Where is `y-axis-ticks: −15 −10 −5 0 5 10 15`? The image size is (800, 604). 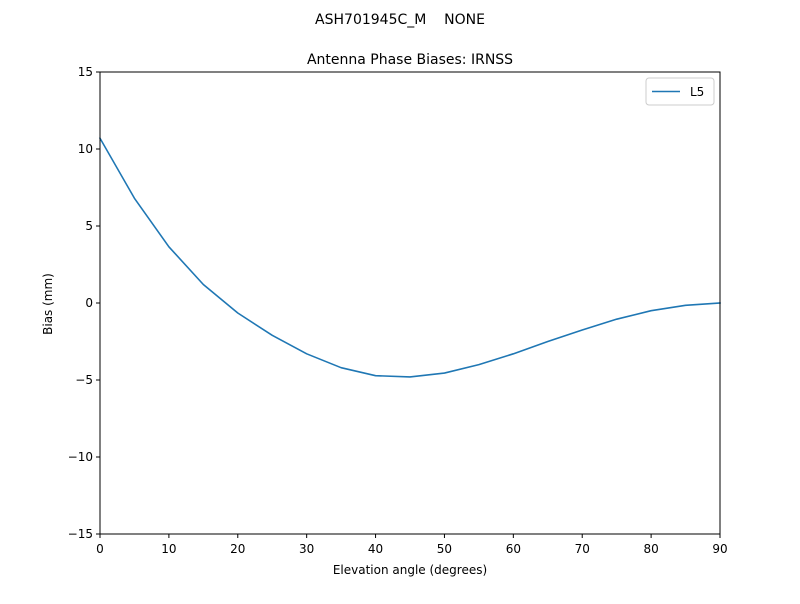
y-axis-ticks: −15 −10 −5 0 5 10 15 is located at coordinates (84, 303).